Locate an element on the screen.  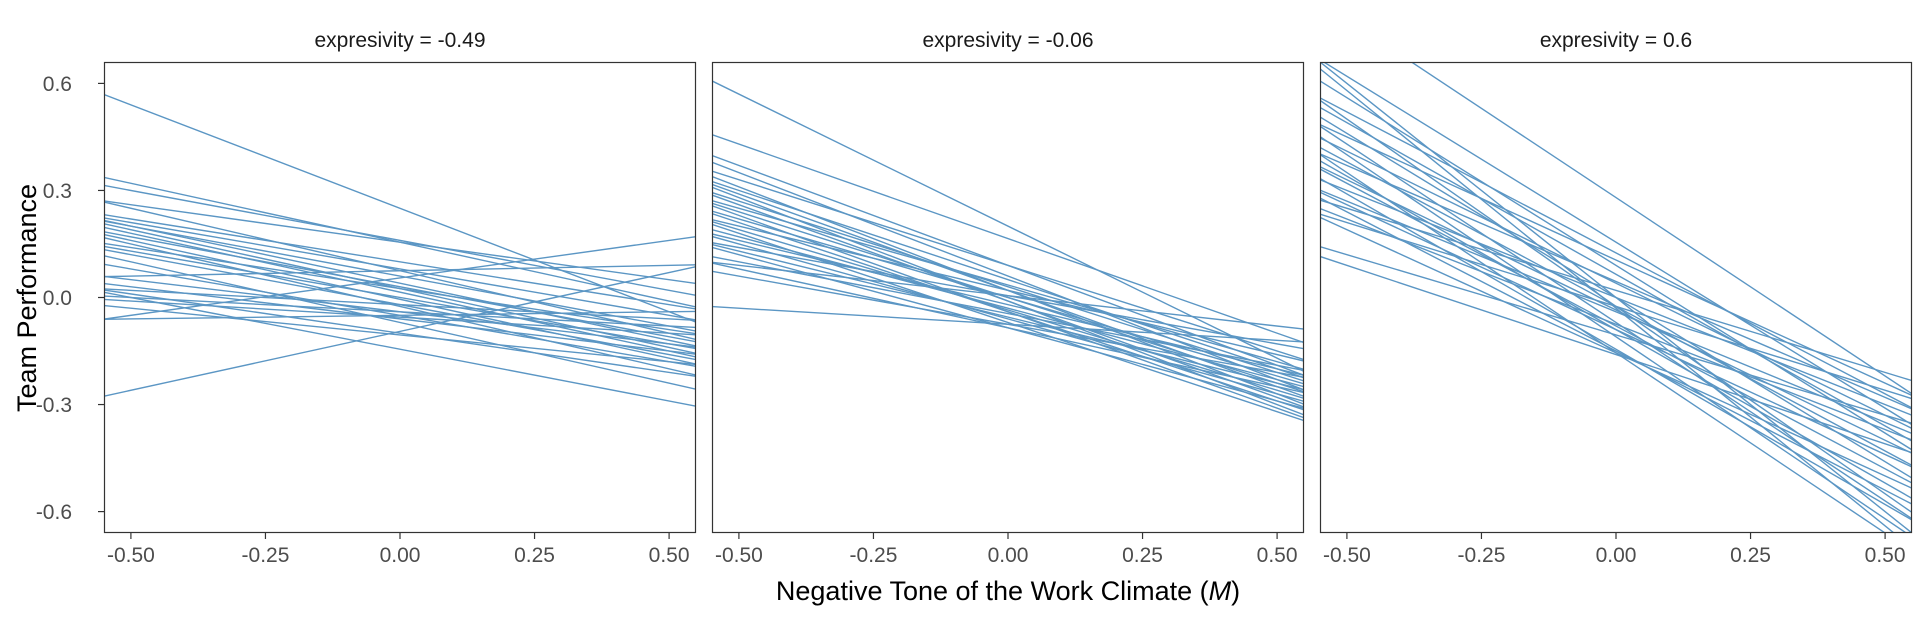
panel-title: expresivity = 0.6 is located at coordinates (1616, 40).